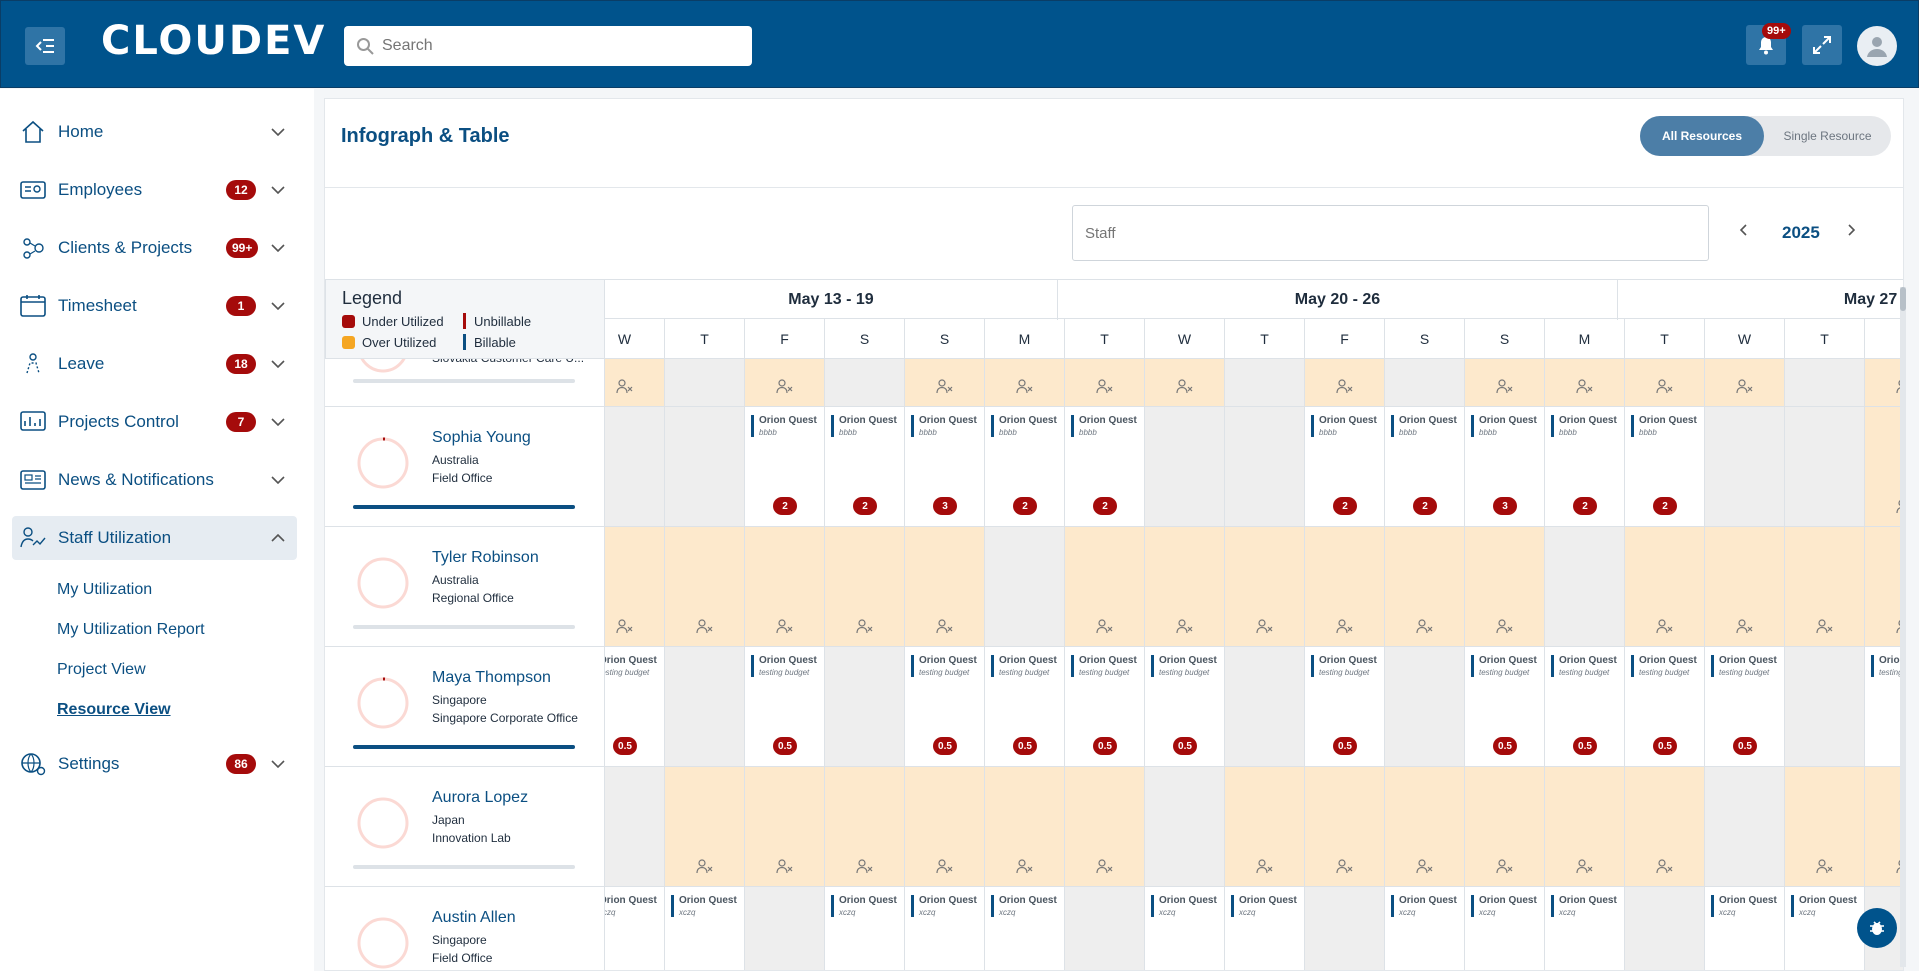 This screenshot has width=1919, height=971. I want to click on next-year-button, so click(1852, 232).